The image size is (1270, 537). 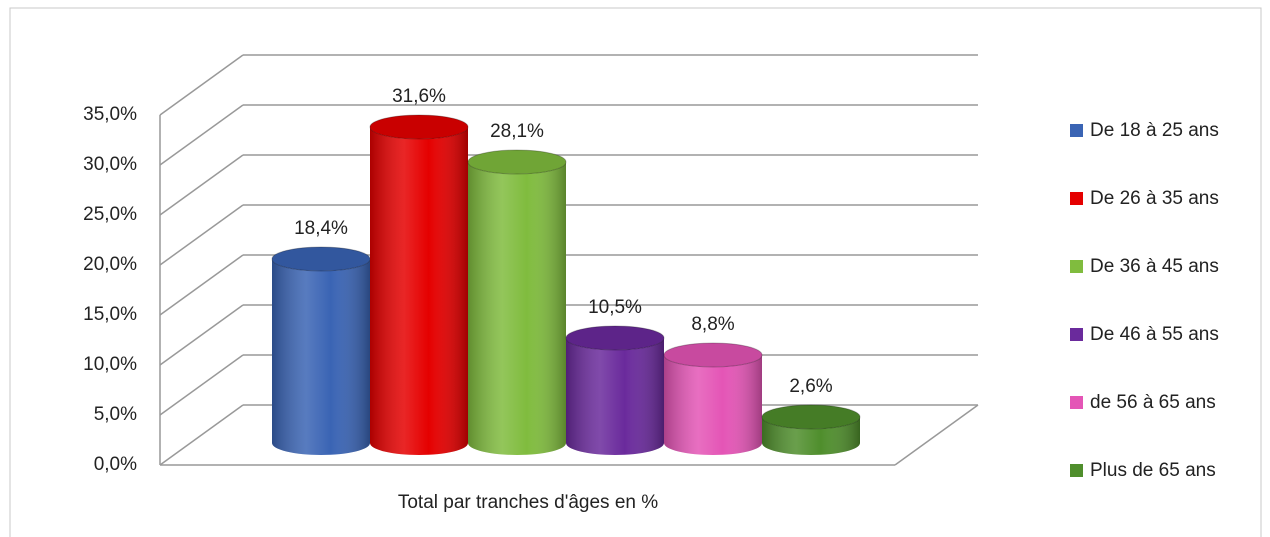 I want to click on value-label: 31,6%, so click(x=419, y=96).